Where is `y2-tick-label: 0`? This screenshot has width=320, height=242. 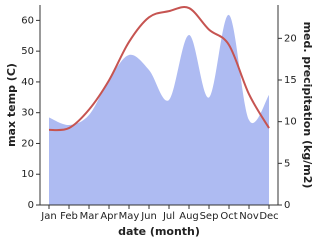 y2-tick-label: 0 is located at coordinates (287, 205).